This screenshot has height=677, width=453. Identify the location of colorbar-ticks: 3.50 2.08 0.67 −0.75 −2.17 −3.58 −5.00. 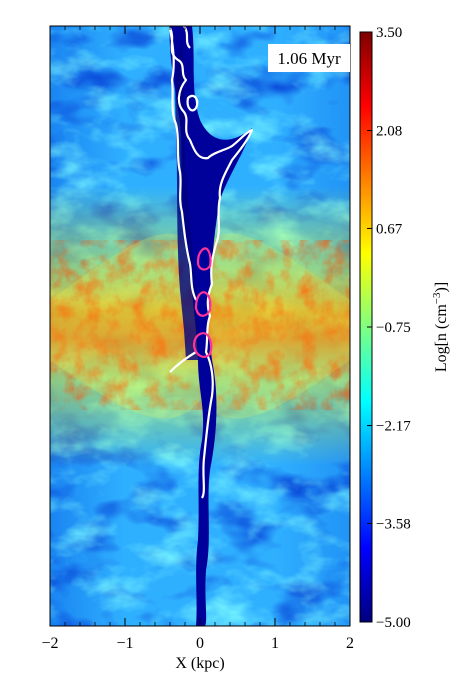
(389, 328).